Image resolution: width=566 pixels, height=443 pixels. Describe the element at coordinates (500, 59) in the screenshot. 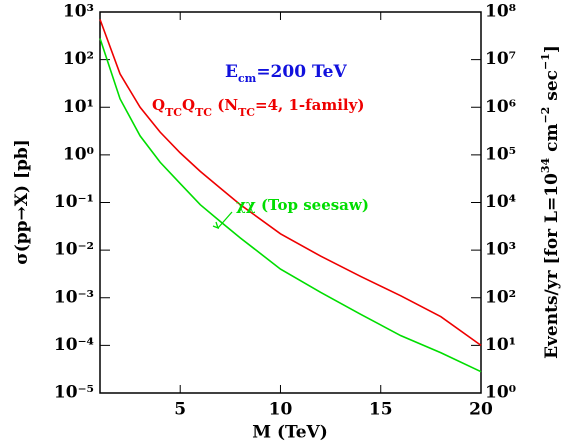

I see `y2-tick-label: 10⁷` at that location.